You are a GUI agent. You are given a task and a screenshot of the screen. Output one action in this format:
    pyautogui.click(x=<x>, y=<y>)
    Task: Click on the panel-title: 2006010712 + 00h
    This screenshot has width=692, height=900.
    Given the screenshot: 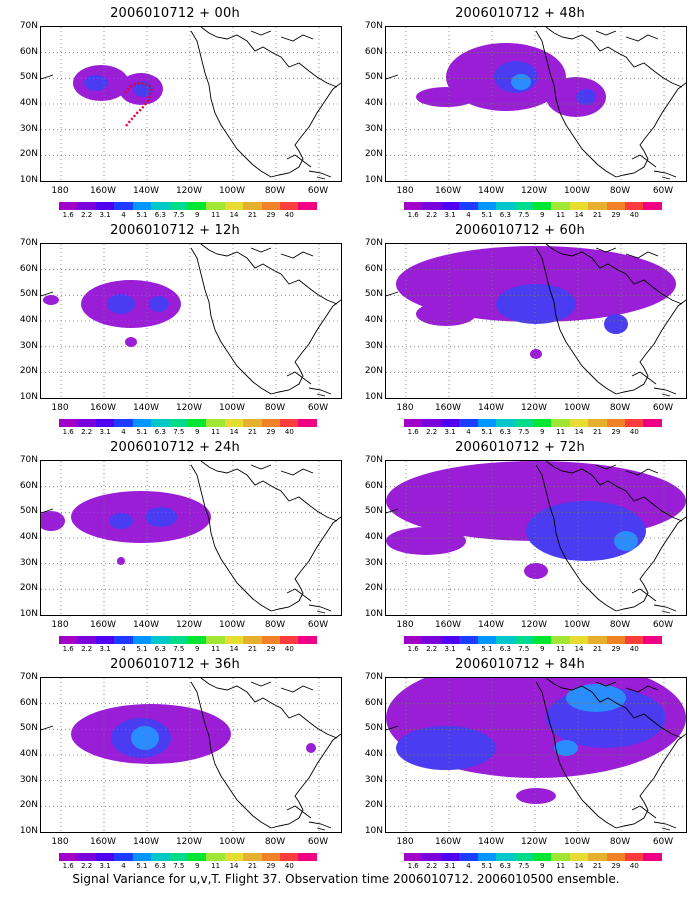 What is the action you would take?
    pyautogui.click(x=175, y=13)
    